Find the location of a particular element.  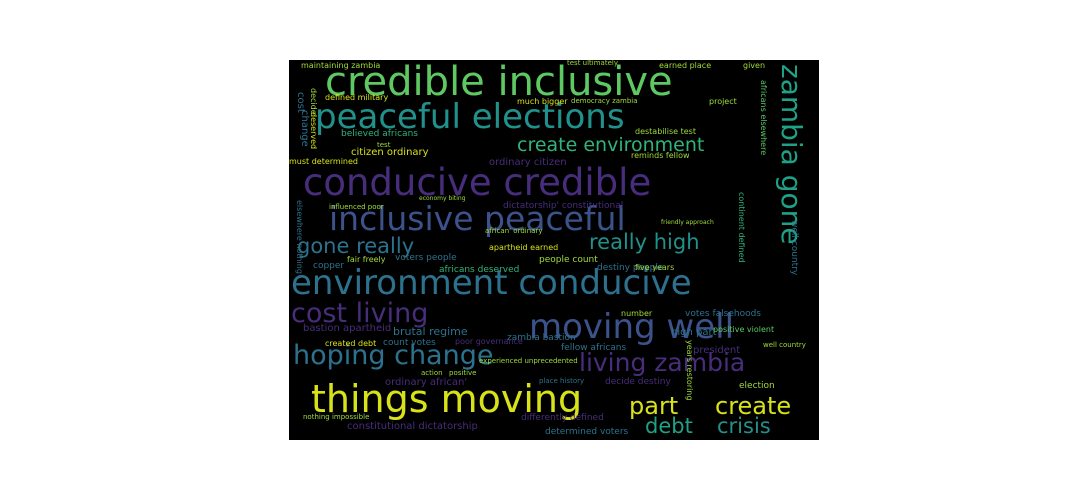

word: copper is located at coordinates (329, 266).